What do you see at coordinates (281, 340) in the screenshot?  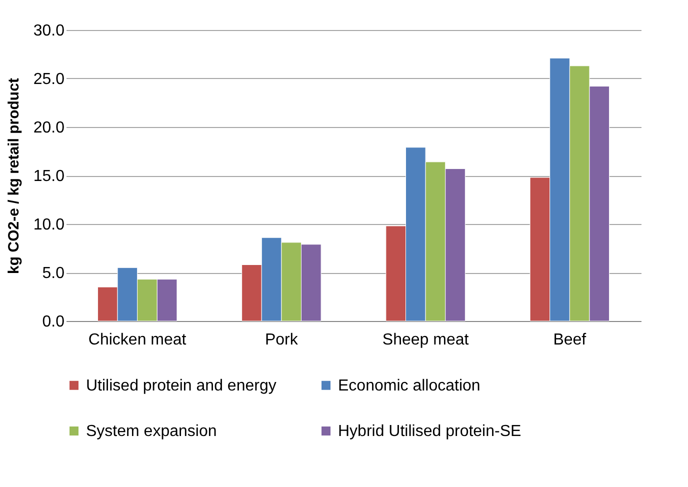 I see `x-tick-label: Pork` at bounding box center [281, 340].